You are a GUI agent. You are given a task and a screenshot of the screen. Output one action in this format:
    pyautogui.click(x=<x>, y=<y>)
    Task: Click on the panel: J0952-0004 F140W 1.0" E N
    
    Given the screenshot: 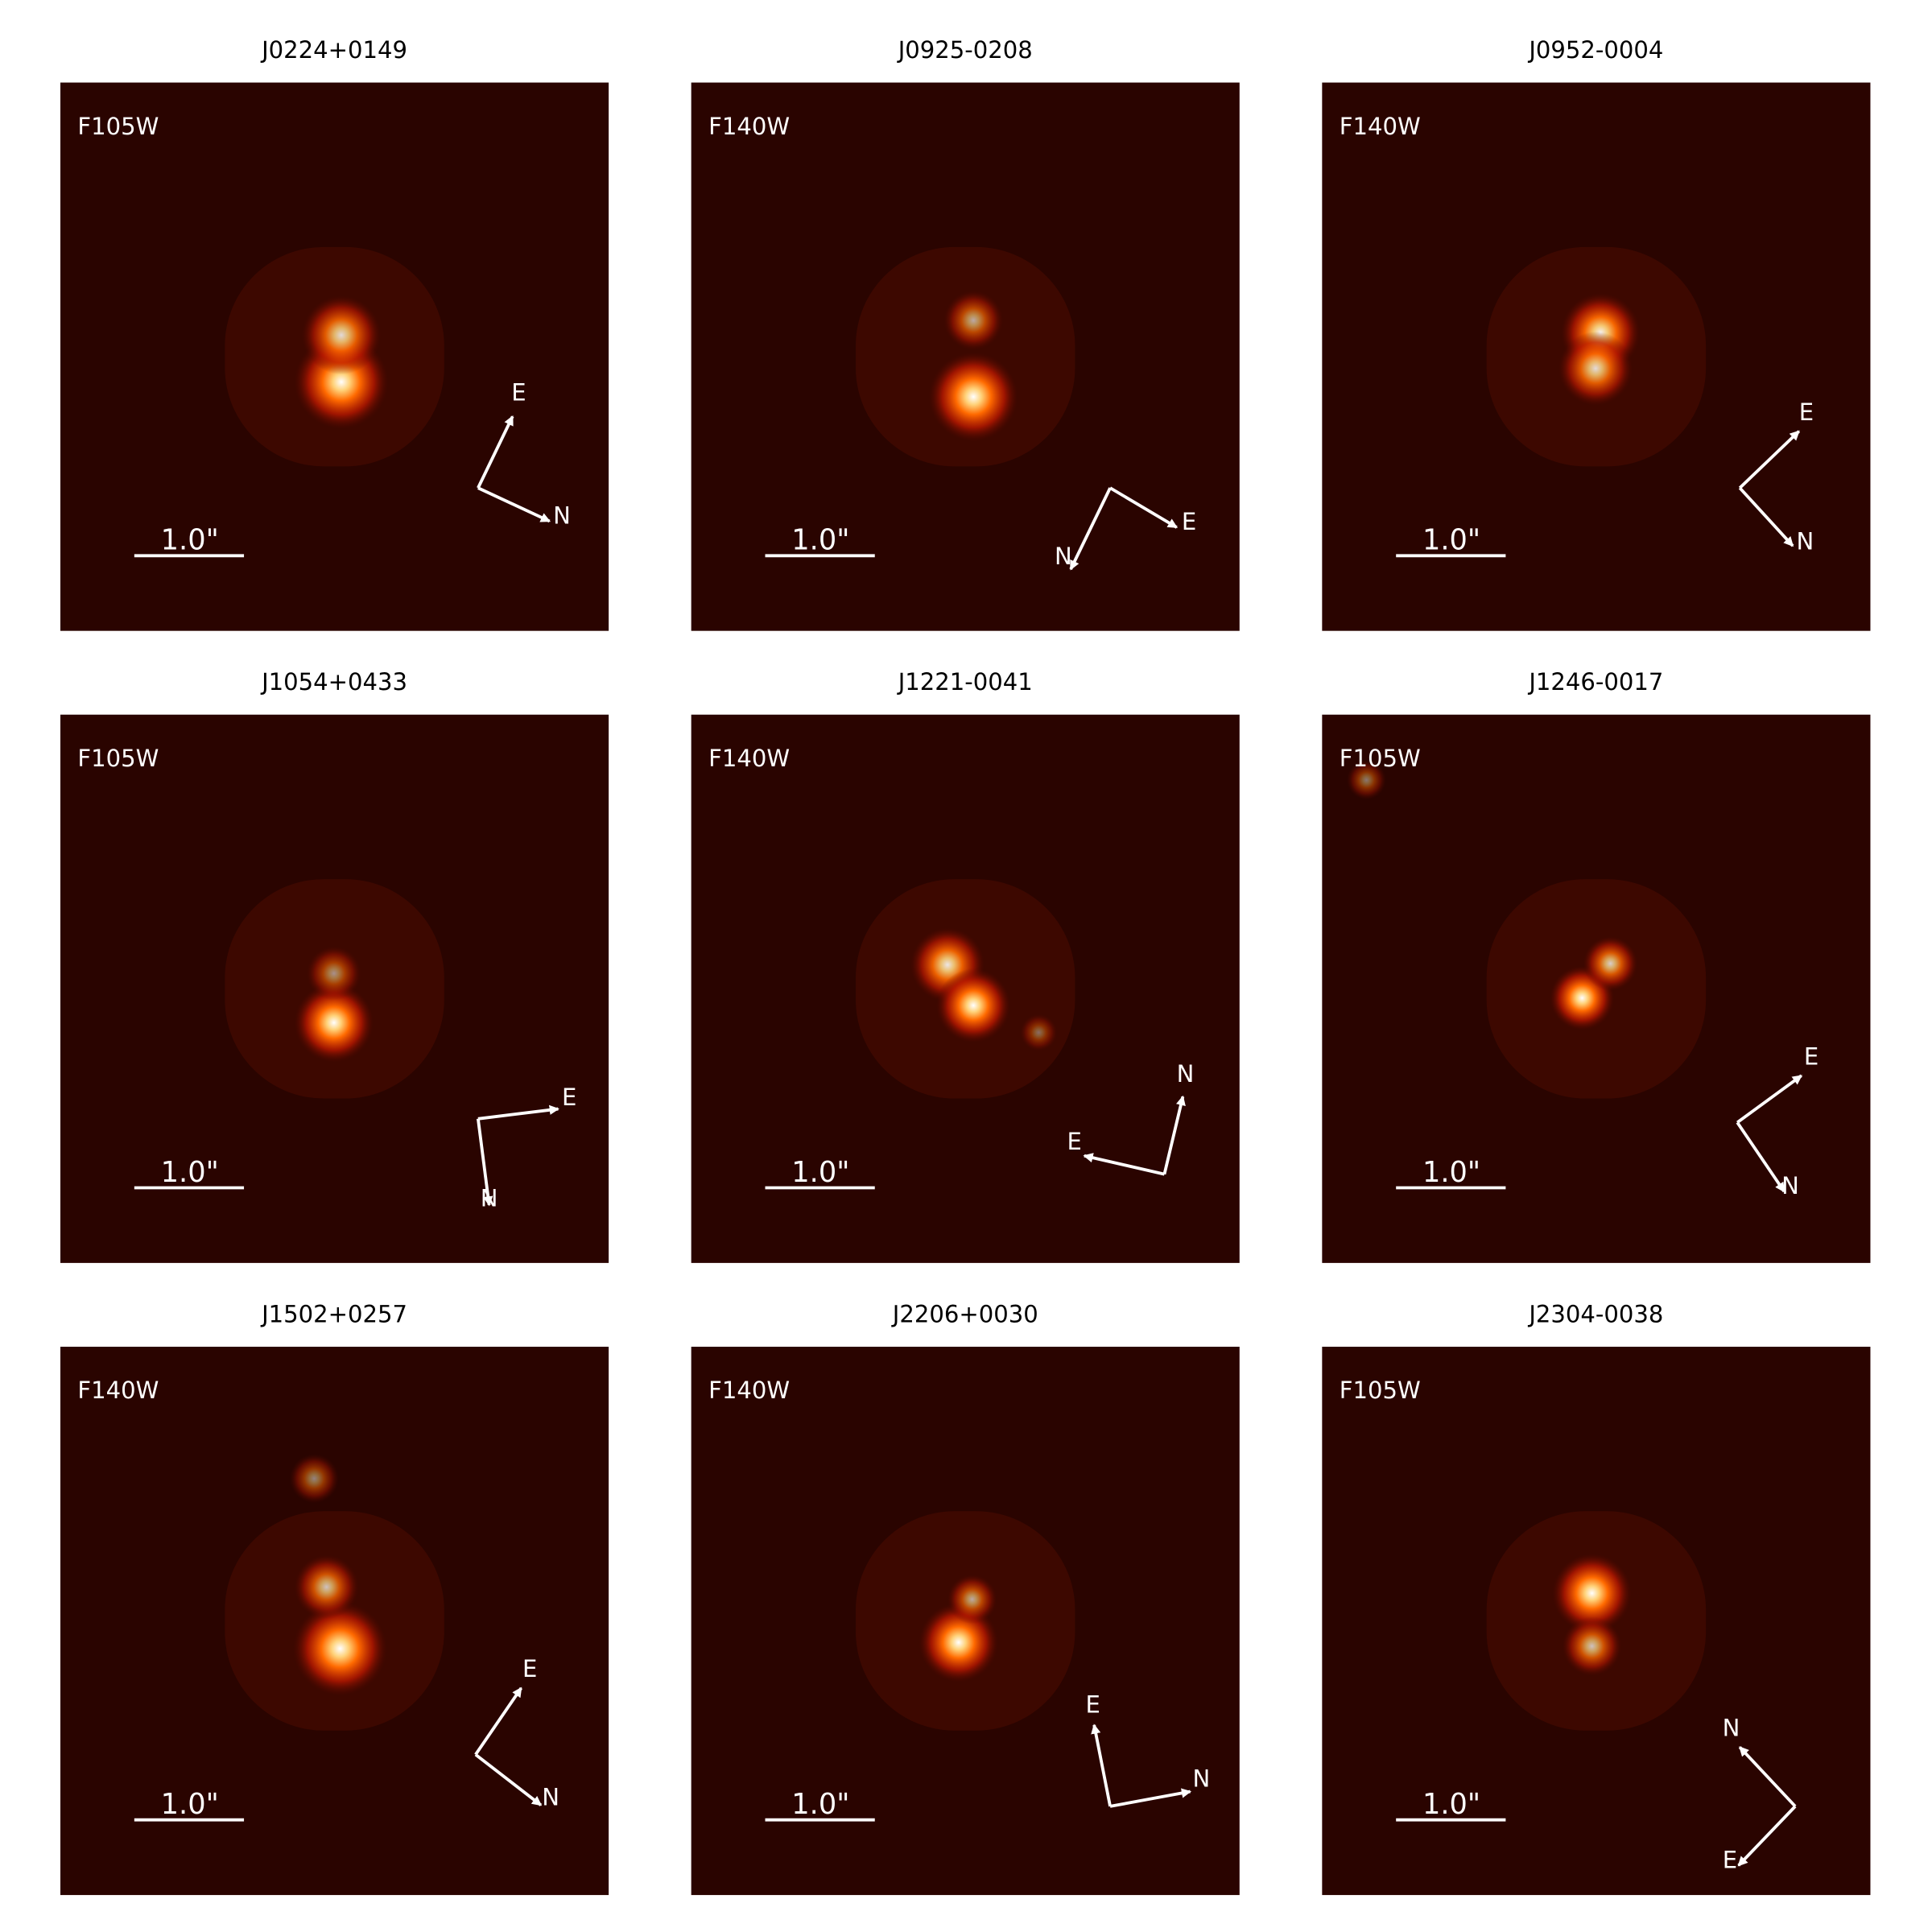 What is the action you would take?
    pyautogui.click(x=1596, y=333)
    